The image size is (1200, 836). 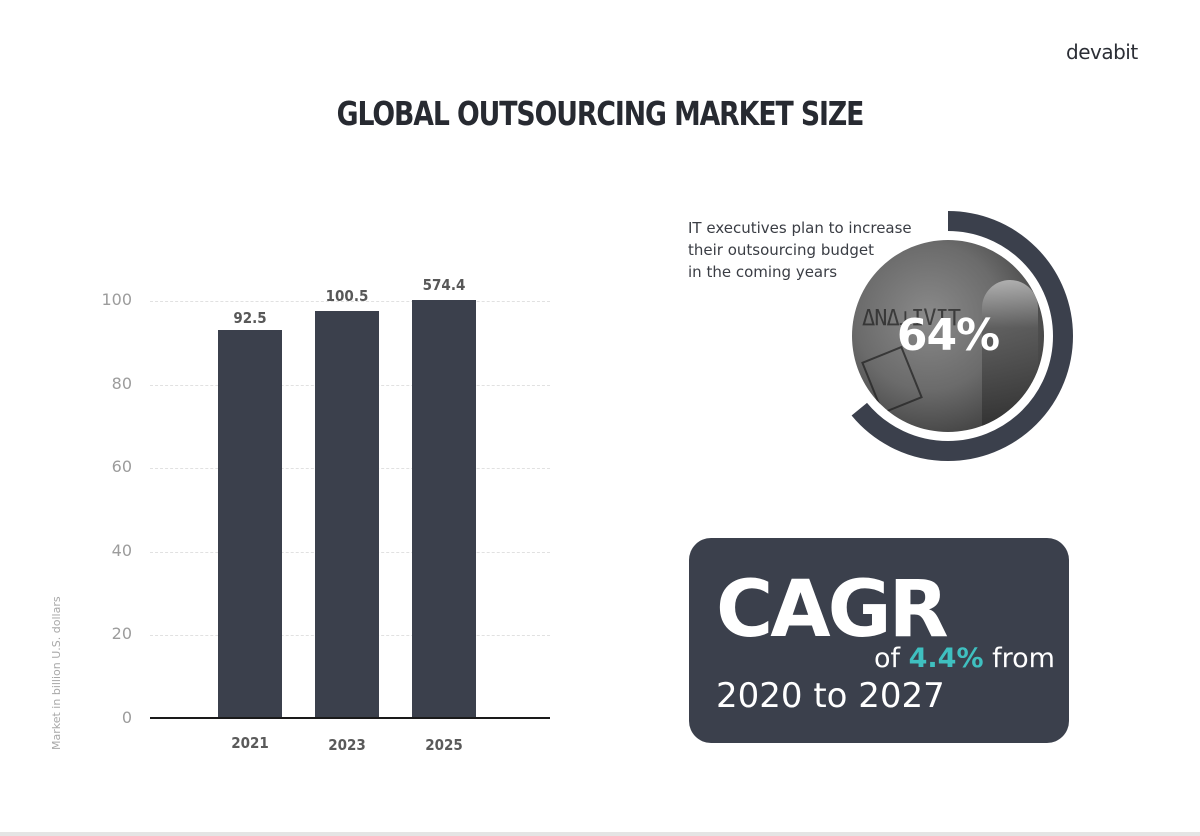 I want to click on bar-value-label: 92.5, so click(x=250, y=318).